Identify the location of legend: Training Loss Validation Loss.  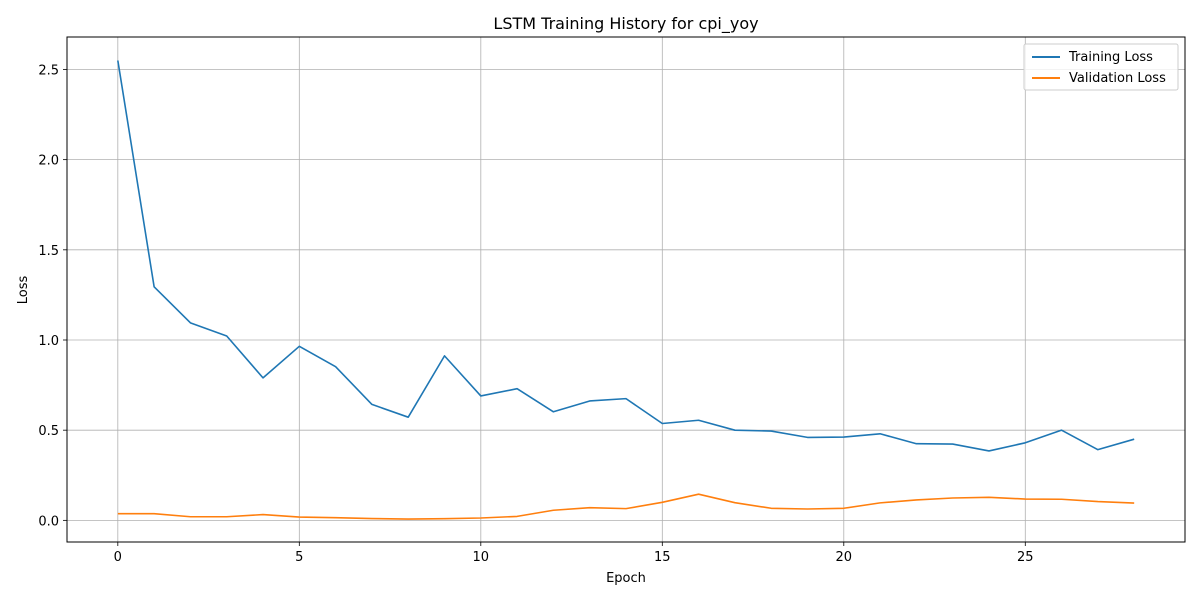
(1101, 67).